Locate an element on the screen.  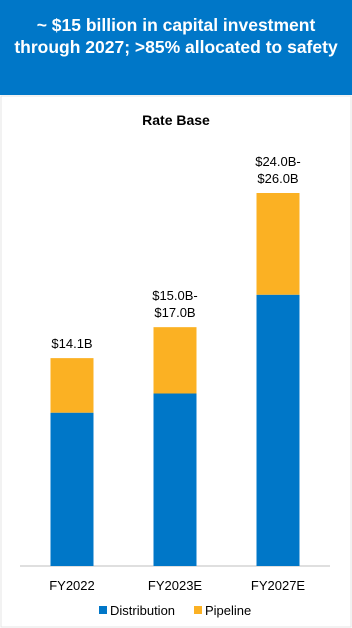
chart-title: Rate Base is located at coordinates (176, 120).